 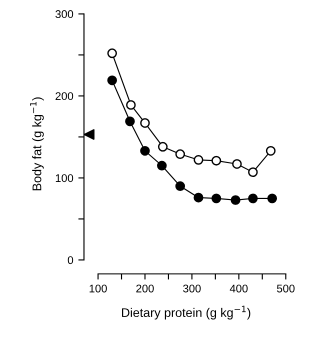 What do you see at coordinates (145, 288) in the screenshot?
I see `x-tick-label: 200` at bounding box center [145, 288].